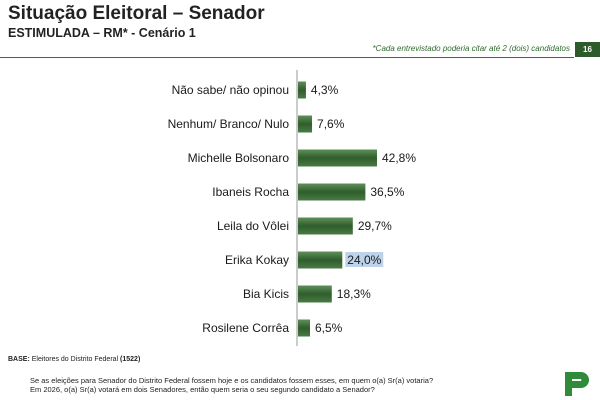 Image resolution: width=600 pixels, height=400 pixels. What do you see at coordinates (325, 90) in the screenshot?
I see `value-label: 4,3%` at bounding box center [325, 90].